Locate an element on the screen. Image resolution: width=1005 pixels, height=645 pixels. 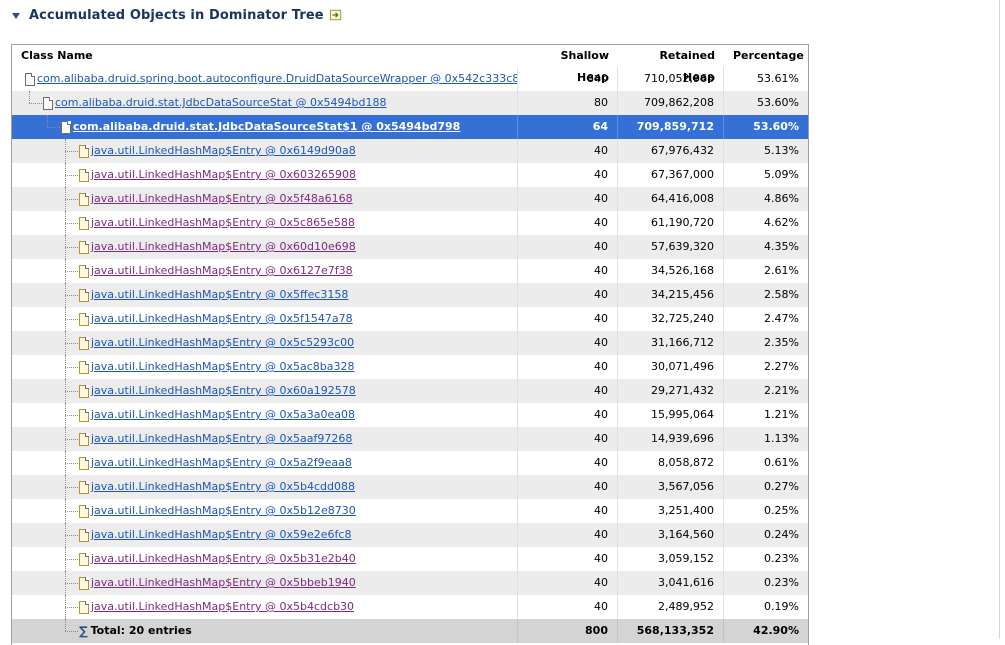
table-row-total: ∑ Total: 20 entries 800 568,133,352 42.90% is located at coordinates (410, 631).